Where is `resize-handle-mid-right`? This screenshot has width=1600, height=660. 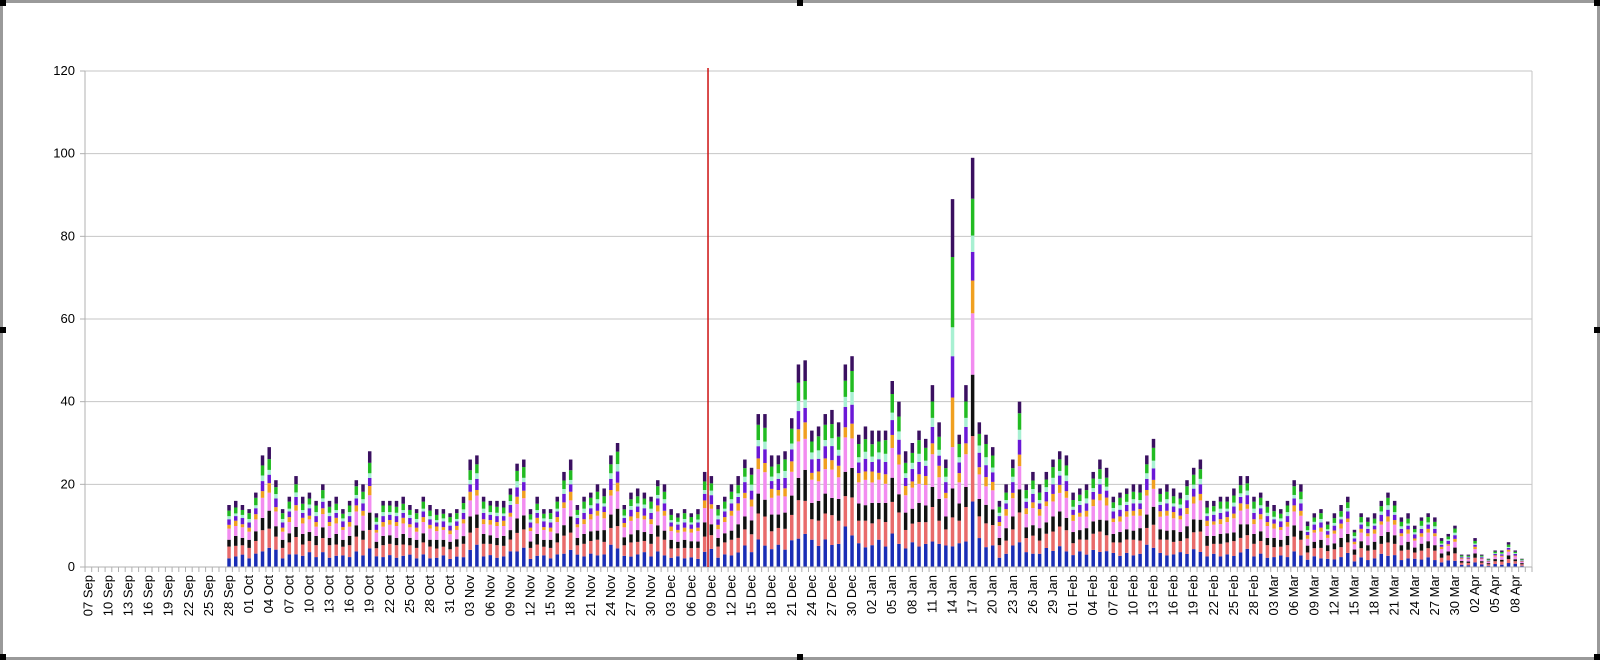
resize-handle-mid-right is located at coordinates (1597, 330).